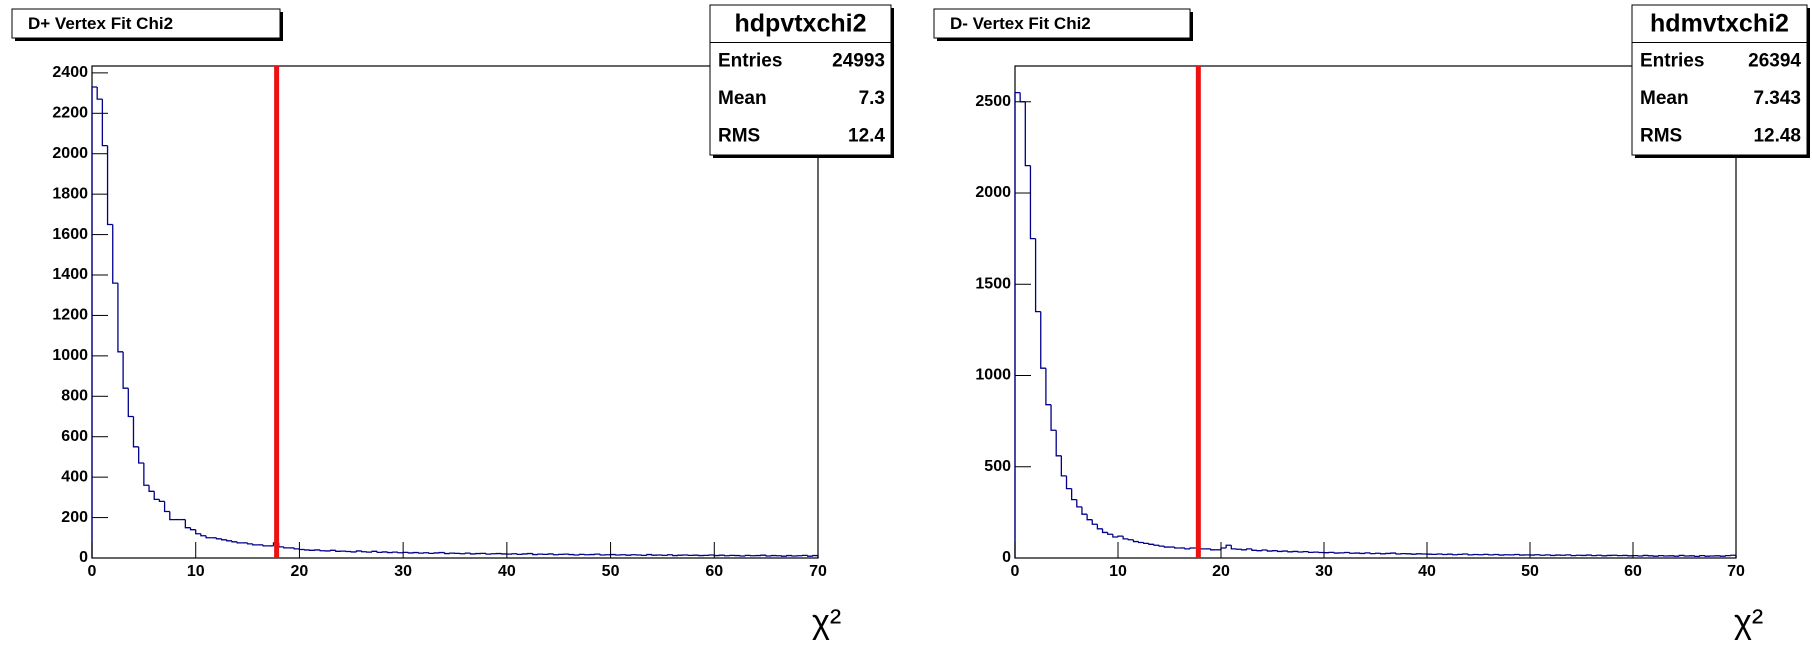 The width and height of the screenshot is (1812, 646). Describe the element at coordinates (1736, 571) in the screenshot. I see `x-tick-label: 70` at that location.